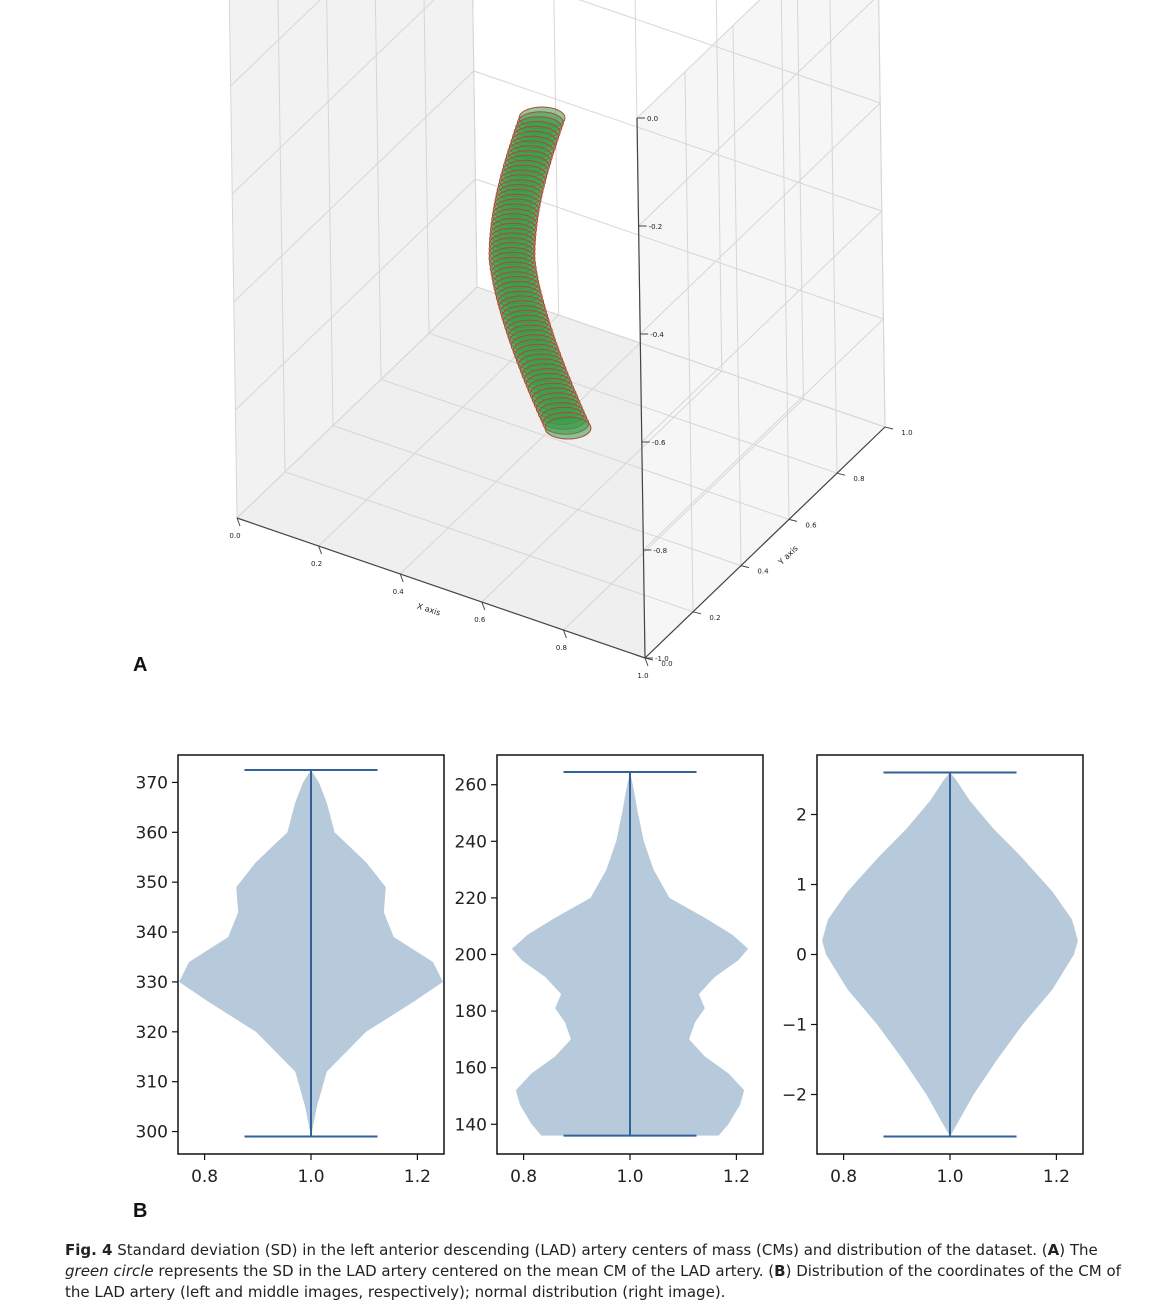 The height and width of the screenshot is (1316, 1164). Describe the element at coordinates (568, 428) in the screenshot. I see `sd-circle` at that location.